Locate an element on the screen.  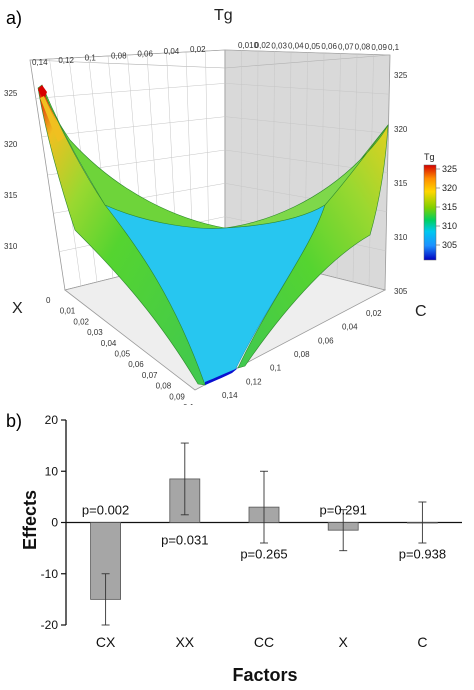
colorbar-tick-label: 305 is located at coordinates (449, 245).